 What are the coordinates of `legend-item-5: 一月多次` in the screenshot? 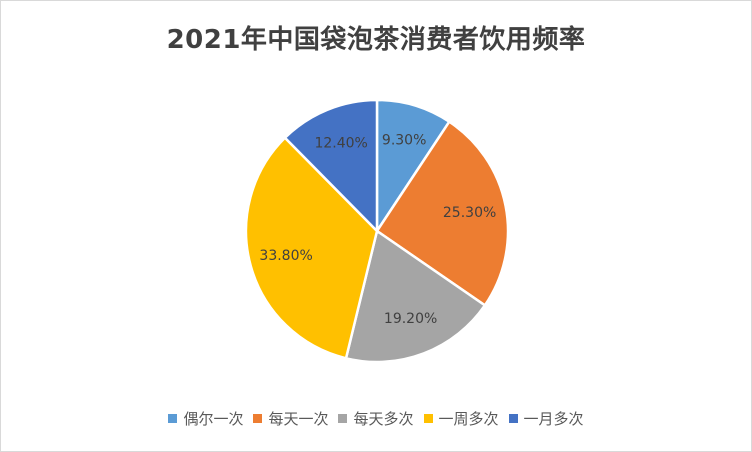 It's located at (546, 418).